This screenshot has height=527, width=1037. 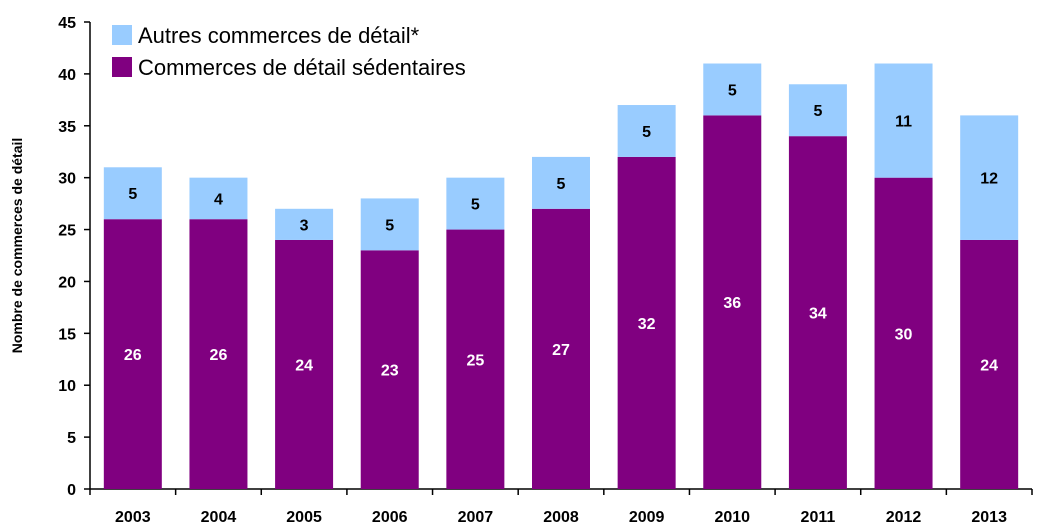 I want to click on x-tick-label: 2007, so click(x=476, y=517).